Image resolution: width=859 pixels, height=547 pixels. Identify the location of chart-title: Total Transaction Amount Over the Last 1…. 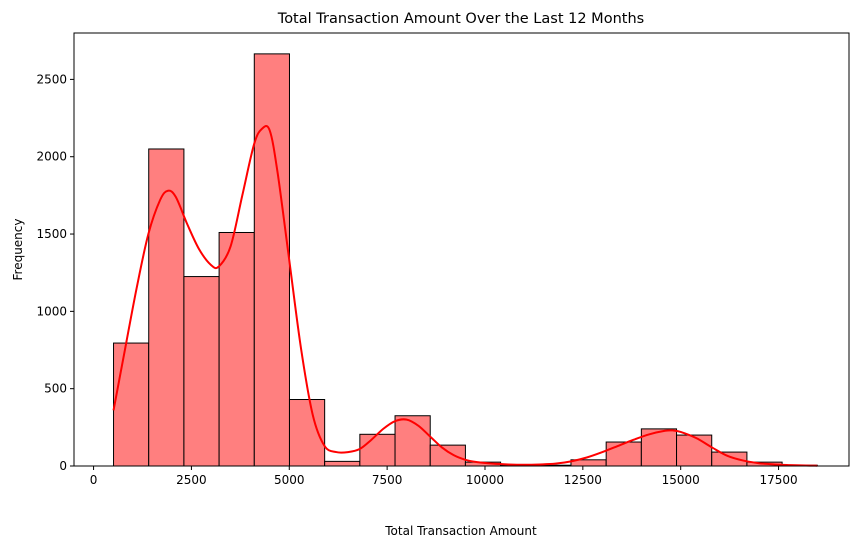
(460, 19).